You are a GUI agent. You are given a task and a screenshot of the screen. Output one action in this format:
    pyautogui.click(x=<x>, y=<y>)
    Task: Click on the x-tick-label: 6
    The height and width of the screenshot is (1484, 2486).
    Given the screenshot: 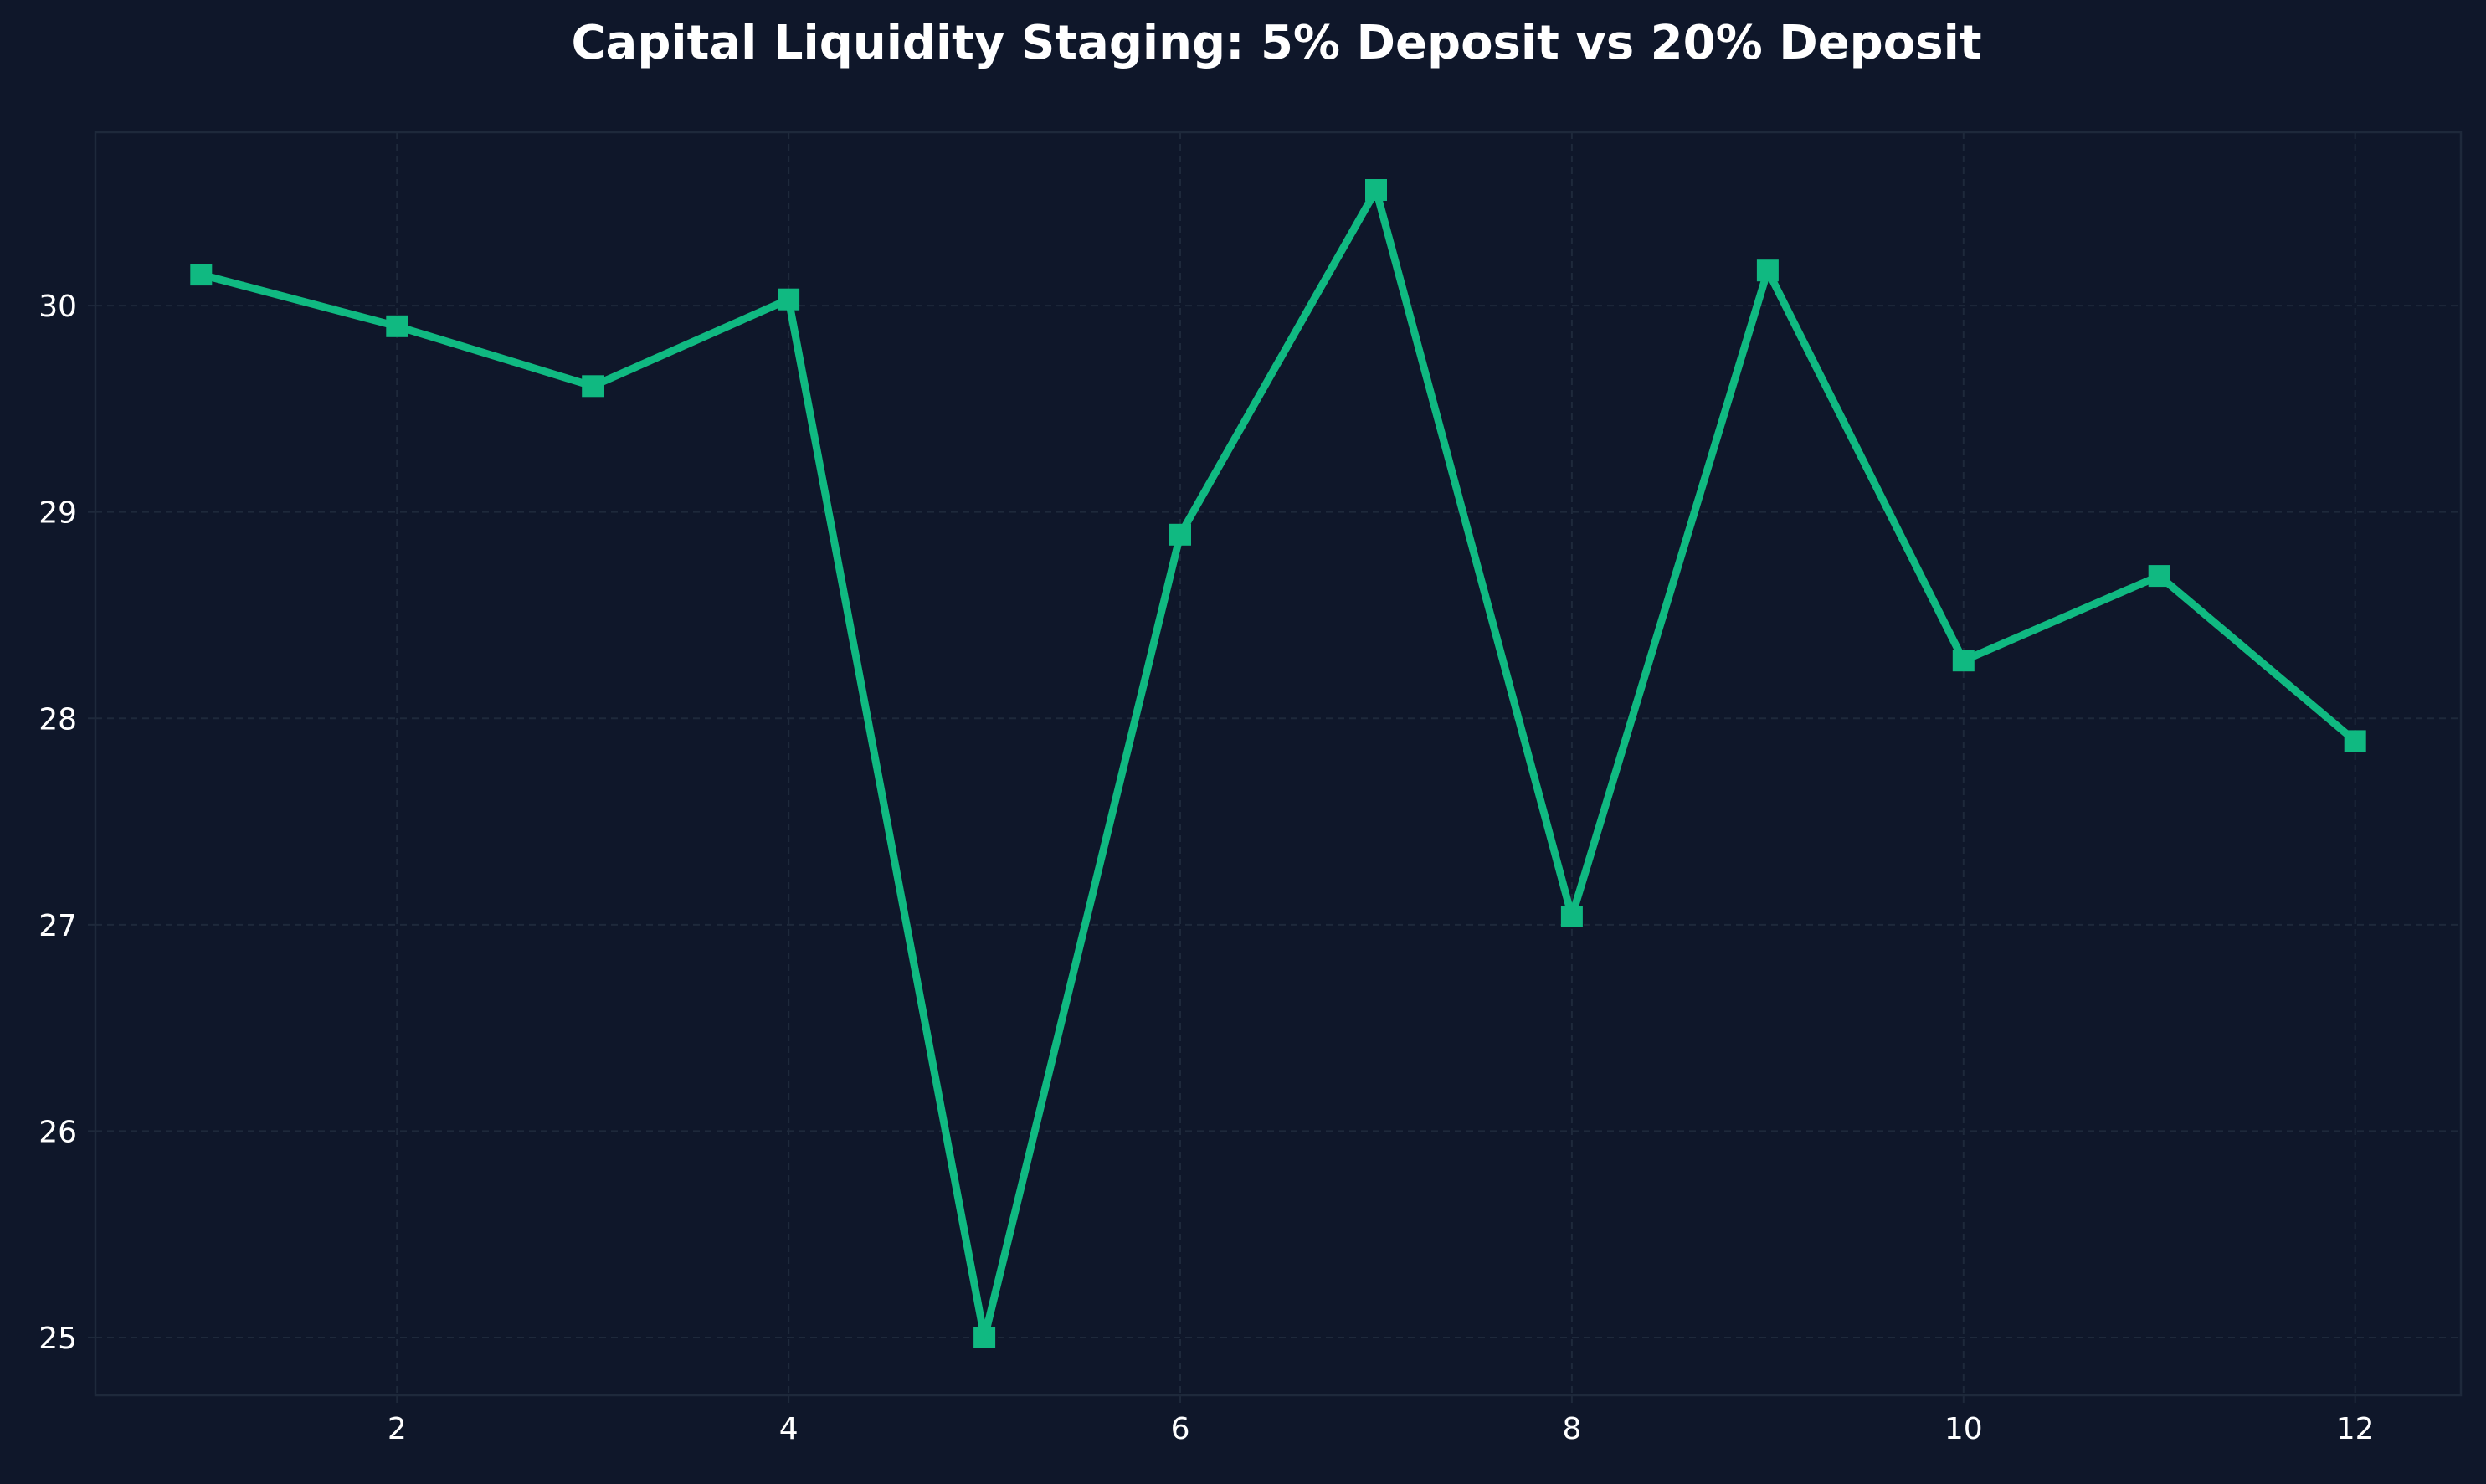 What is the action you would take?
    pyautogui.click(x=1181, y=1429)
    